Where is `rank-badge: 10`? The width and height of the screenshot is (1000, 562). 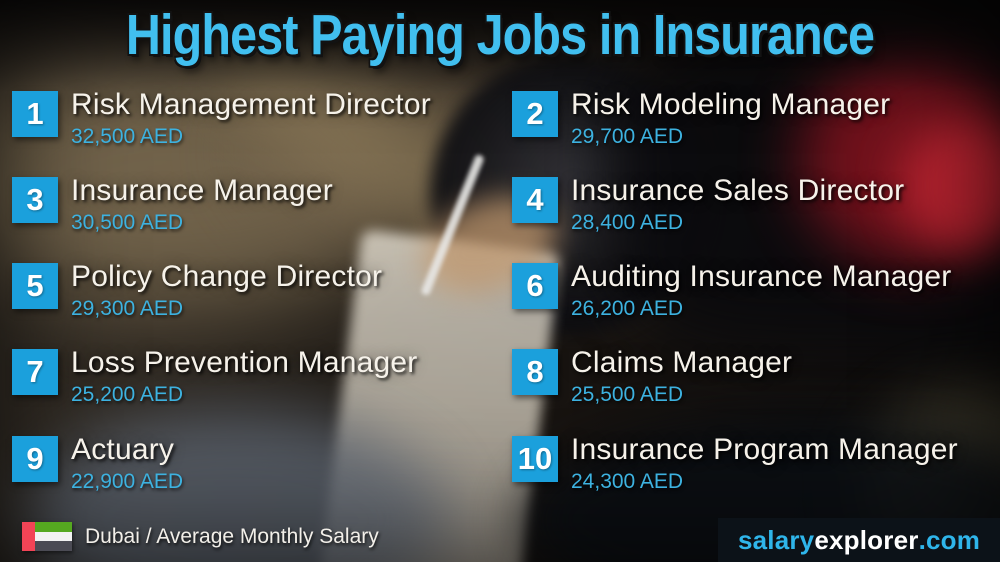 rank-badge: 10 is located at coordinates (535, 459).